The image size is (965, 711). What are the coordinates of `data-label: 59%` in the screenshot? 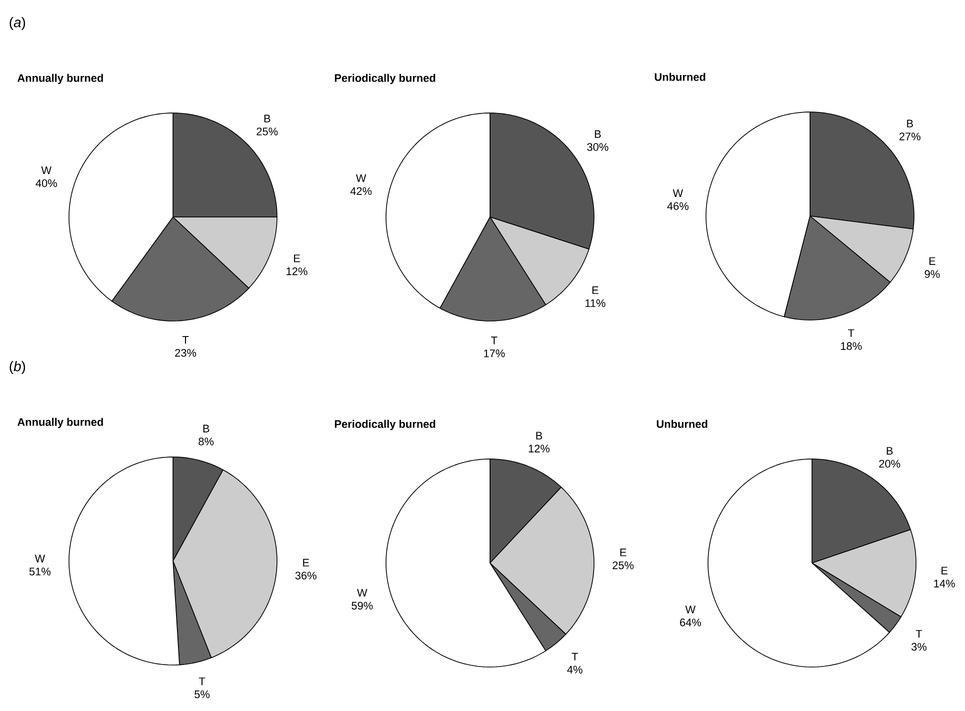 It's located at (362, 606).